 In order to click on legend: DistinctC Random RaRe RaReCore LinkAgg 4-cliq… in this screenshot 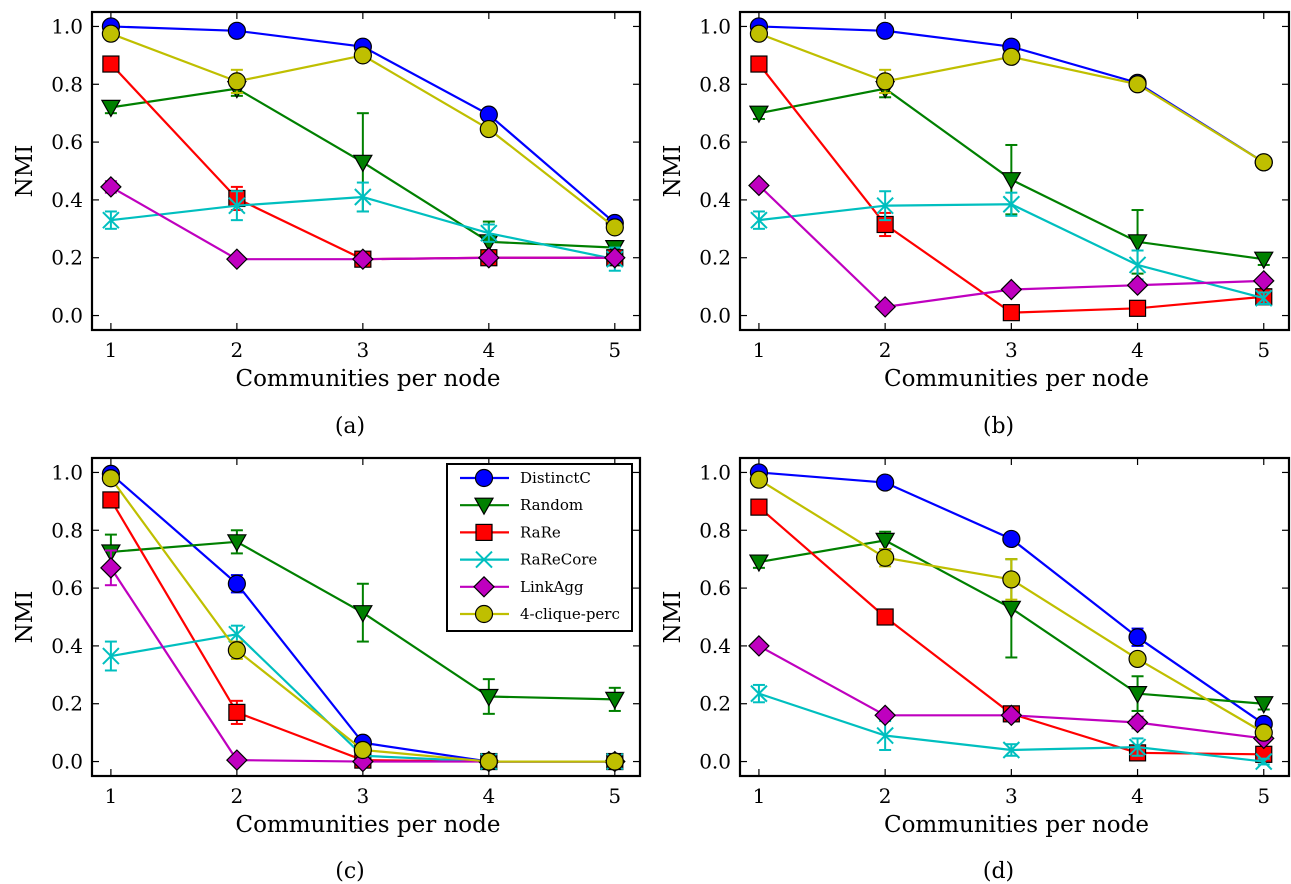, I will do `click(539, 547)`.